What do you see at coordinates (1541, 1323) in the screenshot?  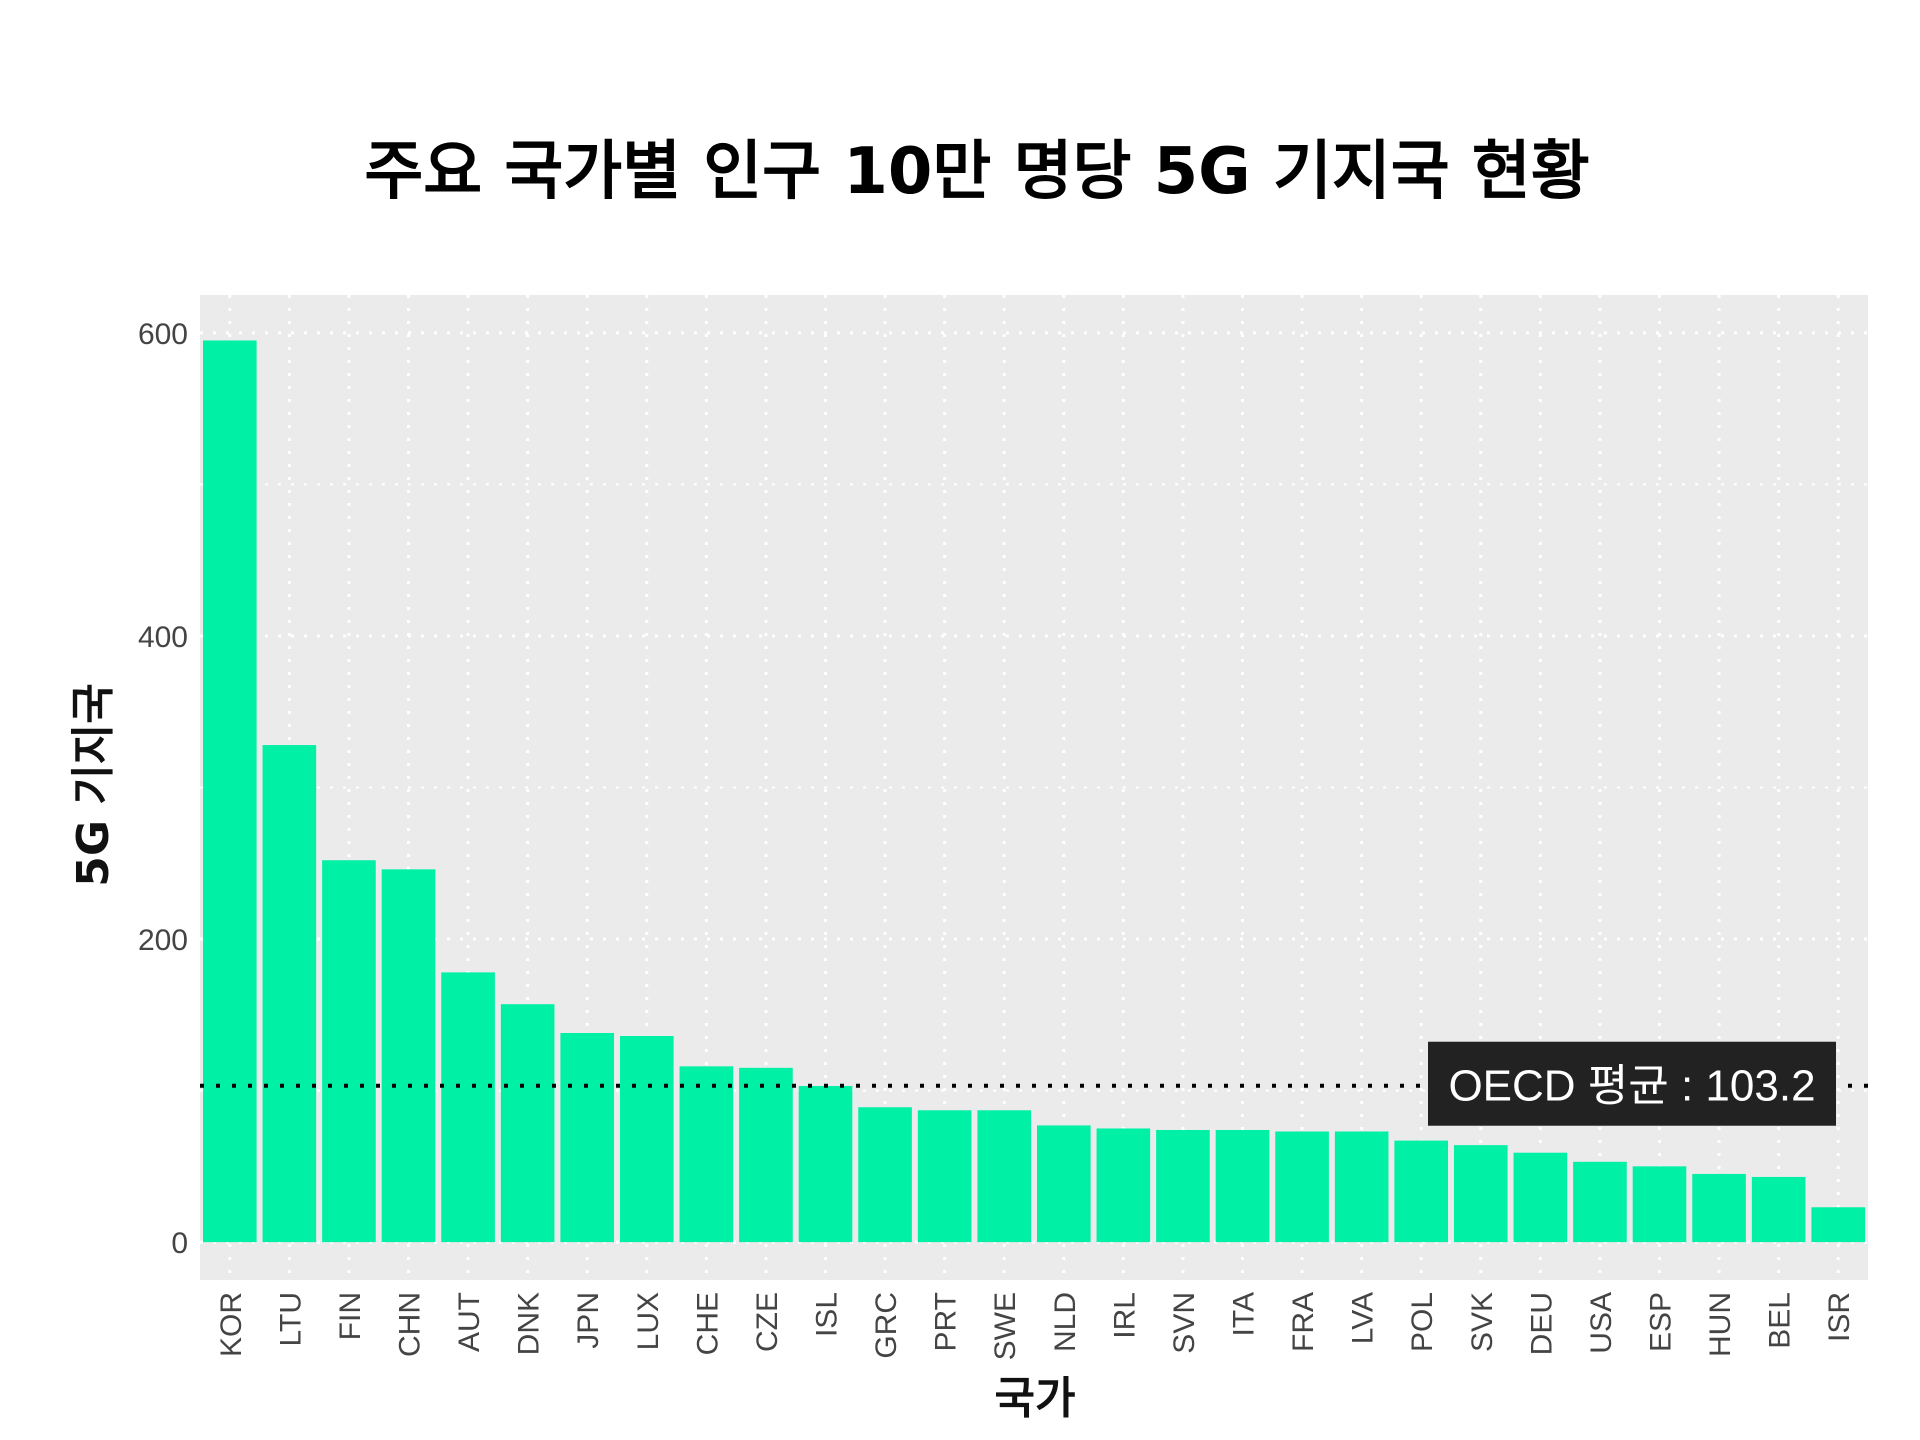 I see `x-tick-label-deu: DEU` at bounding box center [1541, 1323].